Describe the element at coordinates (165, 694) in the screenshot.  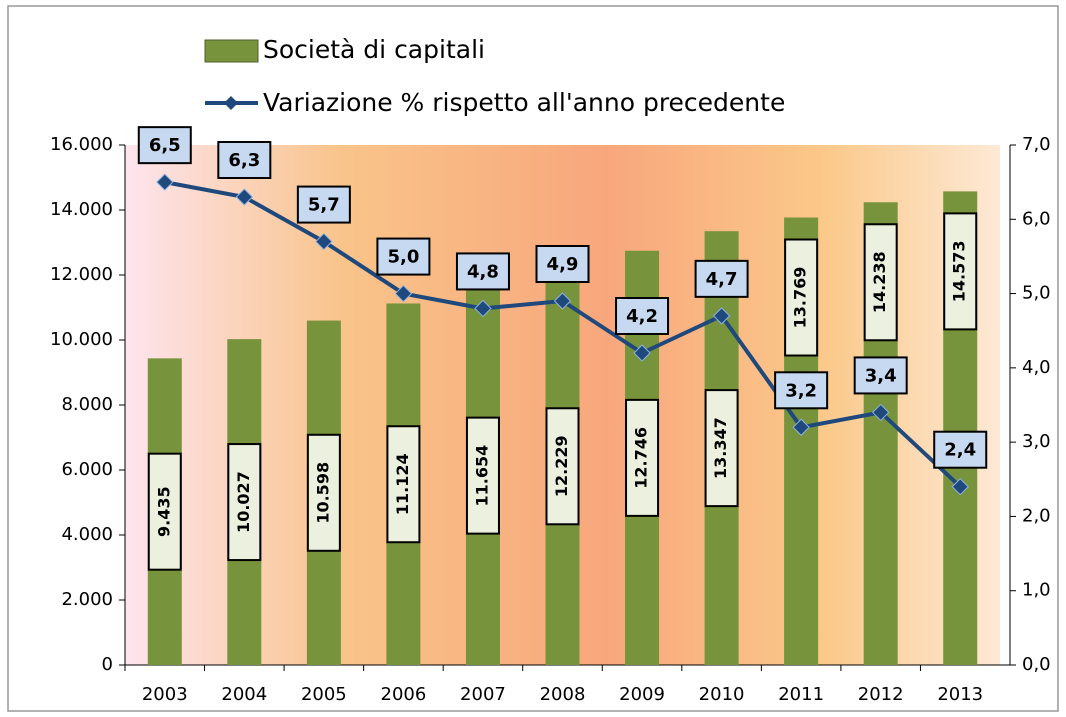
I see `x-tick-label: 2003` at that location.